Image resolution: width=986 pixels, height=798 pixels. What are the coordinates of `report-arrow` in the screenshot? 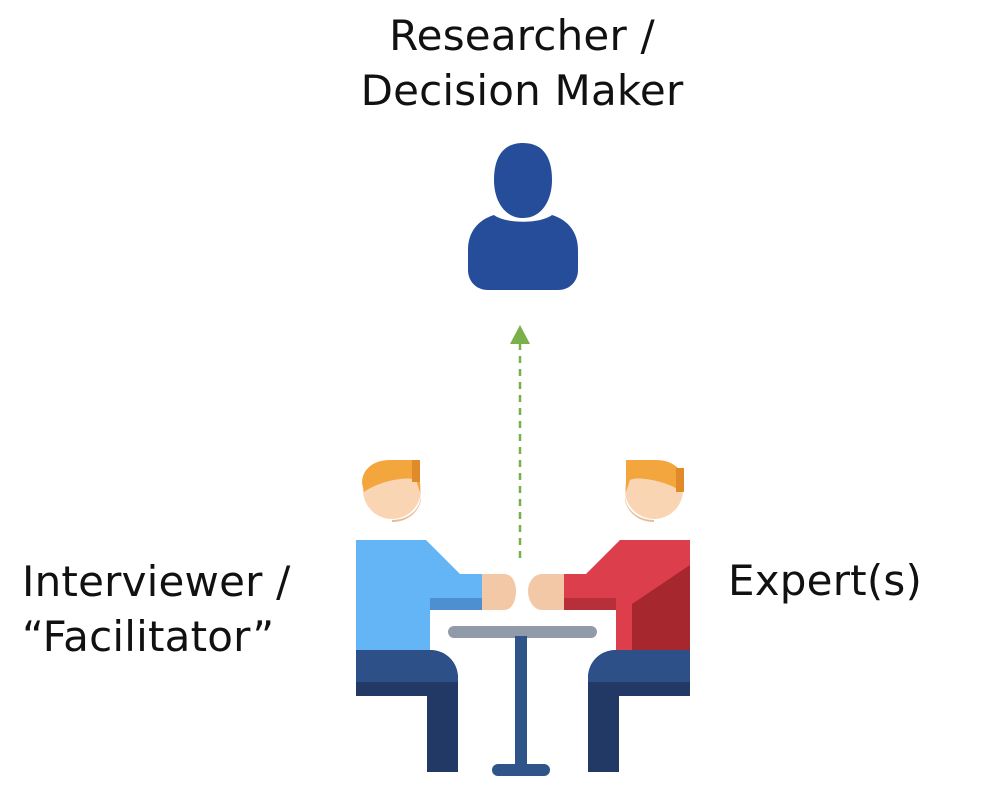 It's located at (520, 441).